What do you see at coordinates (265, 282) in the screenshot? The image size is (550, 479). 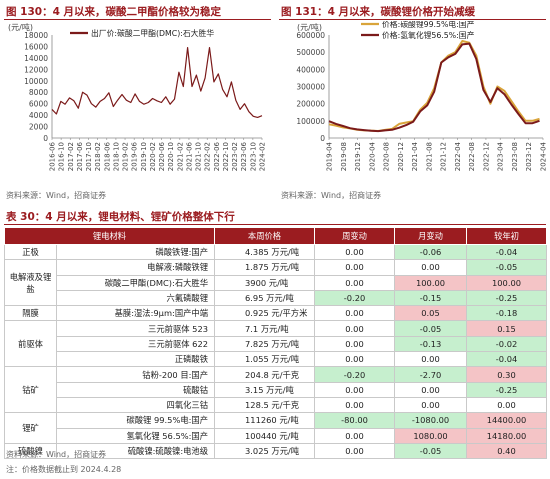 I see `price-cell: 3900 元/吨` at bounding box center [265, 282].